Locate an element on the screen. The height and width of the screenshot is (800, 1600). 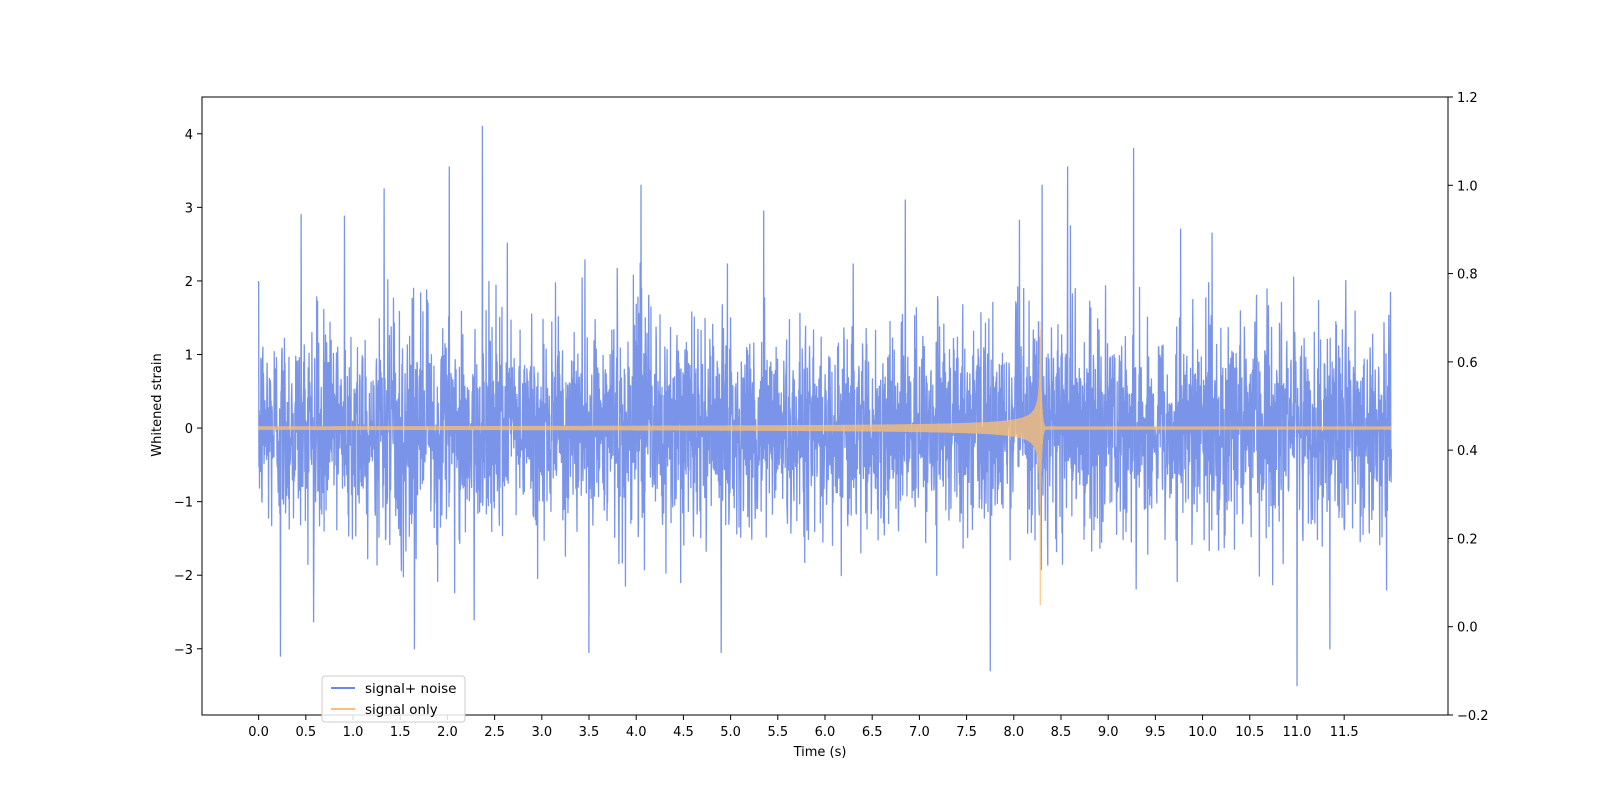
y2-tick-label: 1.2 is located at coordinates (1467, 98).